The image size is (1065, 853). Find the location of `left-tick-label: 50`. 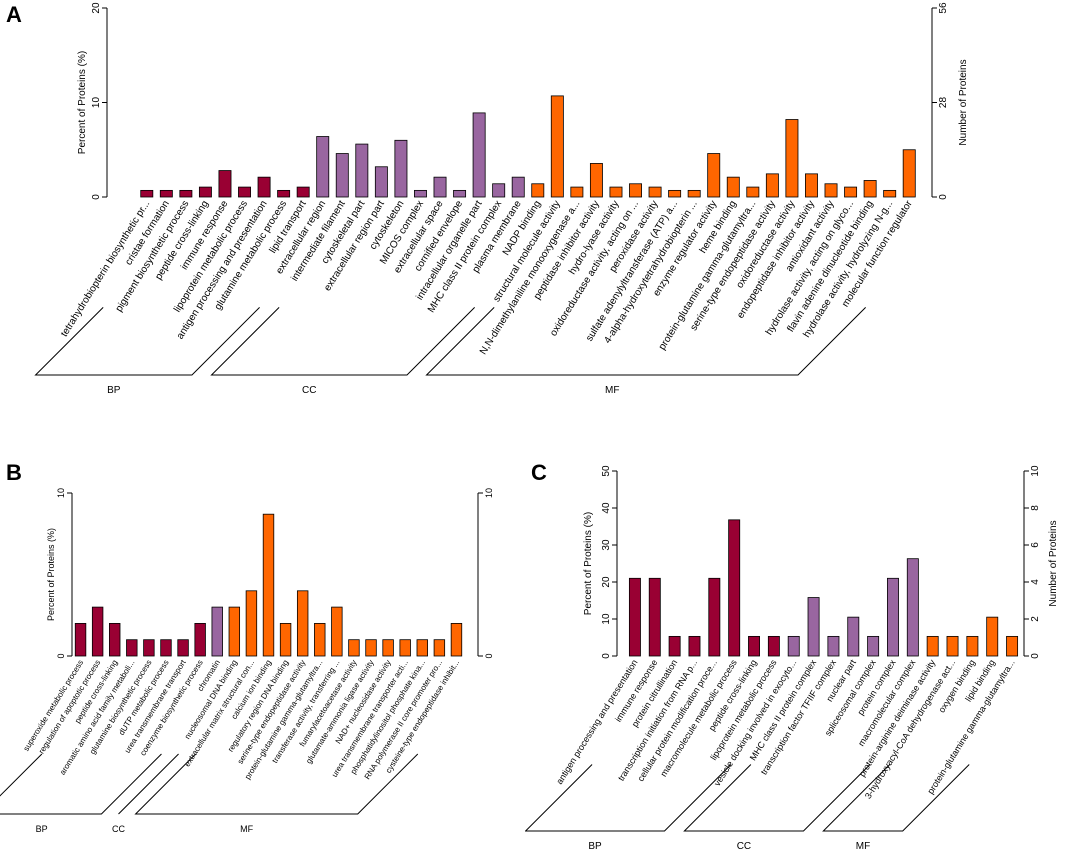

left-tick-label: 50 is located at coordinates (606, 471).